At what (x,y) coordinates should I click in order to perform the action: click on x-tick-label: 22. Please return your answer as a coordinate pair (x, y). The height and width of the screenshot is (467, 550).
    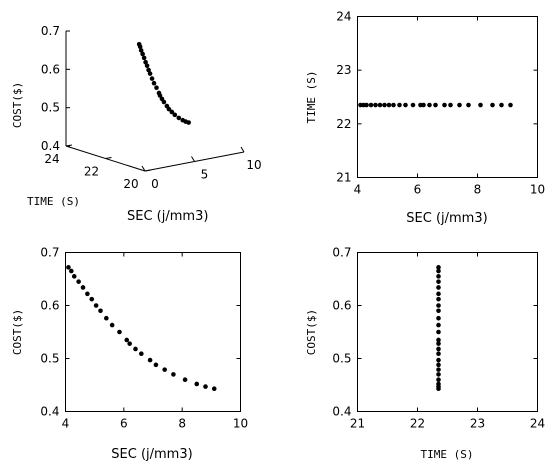
    Looking at the image, I should click on (417, 424).